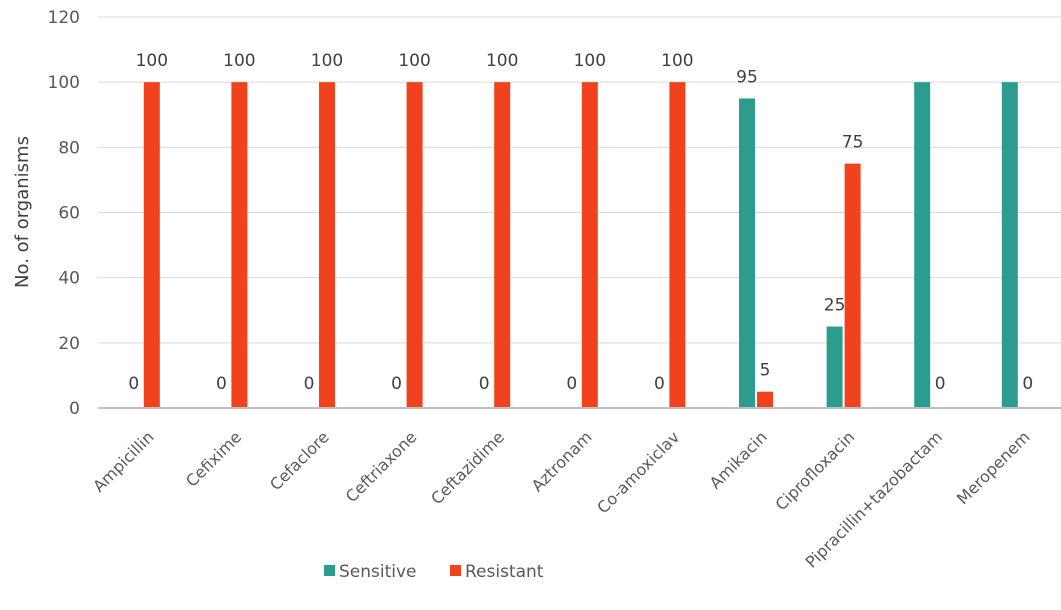  What do you see at coordinates (213, 458) in the screenshot?
I see `category-label: Cefixime` at bounding box center [213, 458].